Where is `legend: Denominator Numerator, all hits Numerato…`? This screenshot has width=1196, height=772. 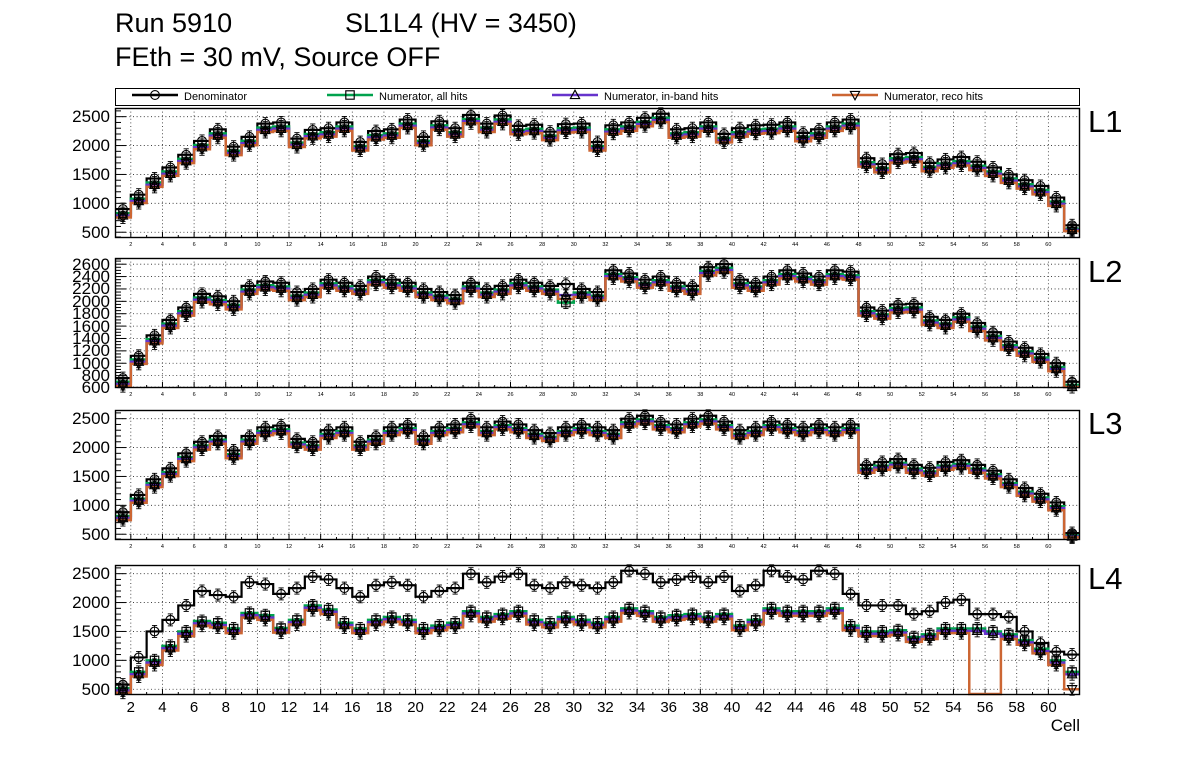 legend: Denominator Numerator, all hits Numerato… is located at coordinates (597, 97).